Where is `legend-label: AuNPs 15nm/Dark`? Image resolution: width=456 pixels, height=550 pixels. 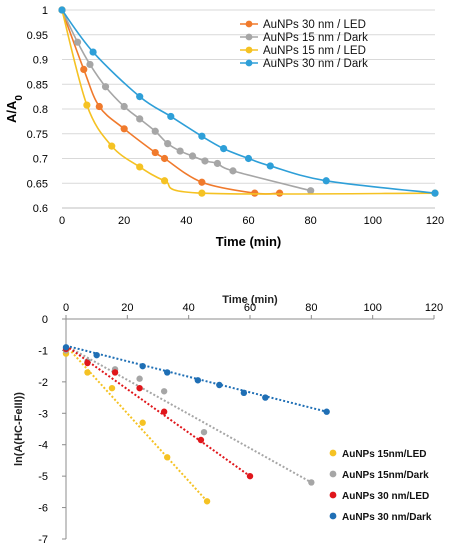
legend-label: AuNPs 15nm/Dark is located at coordinates (385, 475).